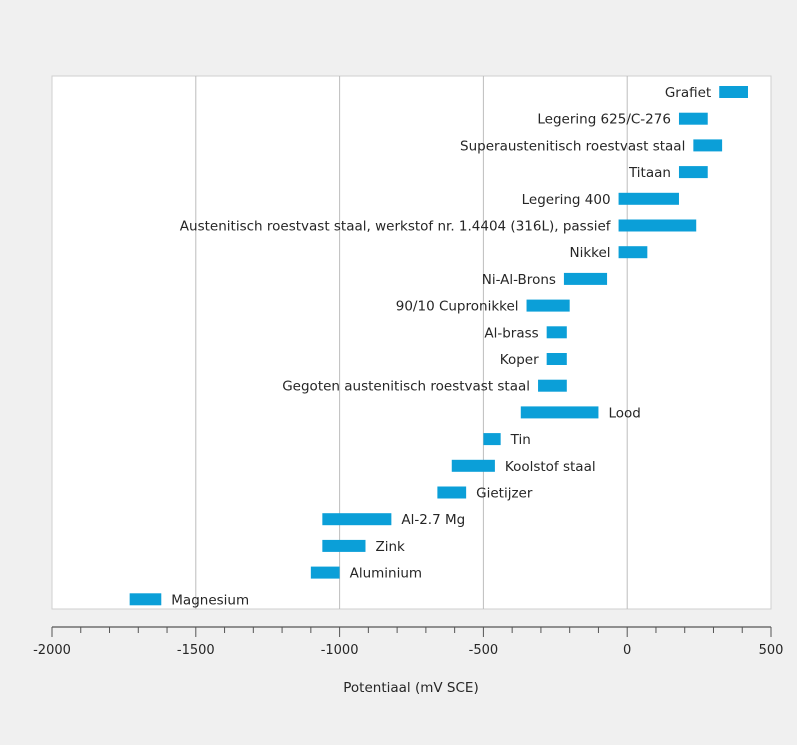 This screenshot has width=797, height=745. What do you see at coordinates (649, 173) in the screenshot?
I see `material-label: Titaan` at bounding box center [649, 173].